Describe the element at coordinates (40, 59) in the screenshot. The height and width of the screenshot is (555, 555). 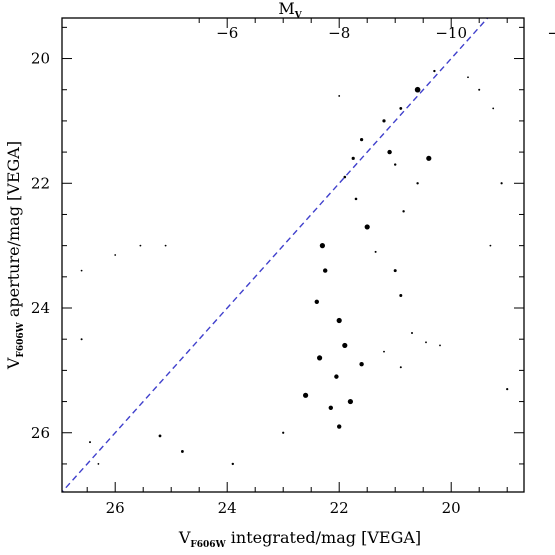
I see `y-tick-label: 20` at that location.